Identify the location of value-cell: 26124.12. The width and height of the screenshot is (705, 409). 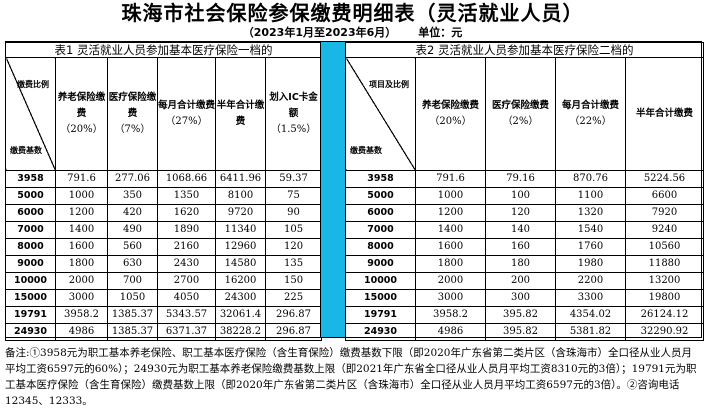
(664, 315).